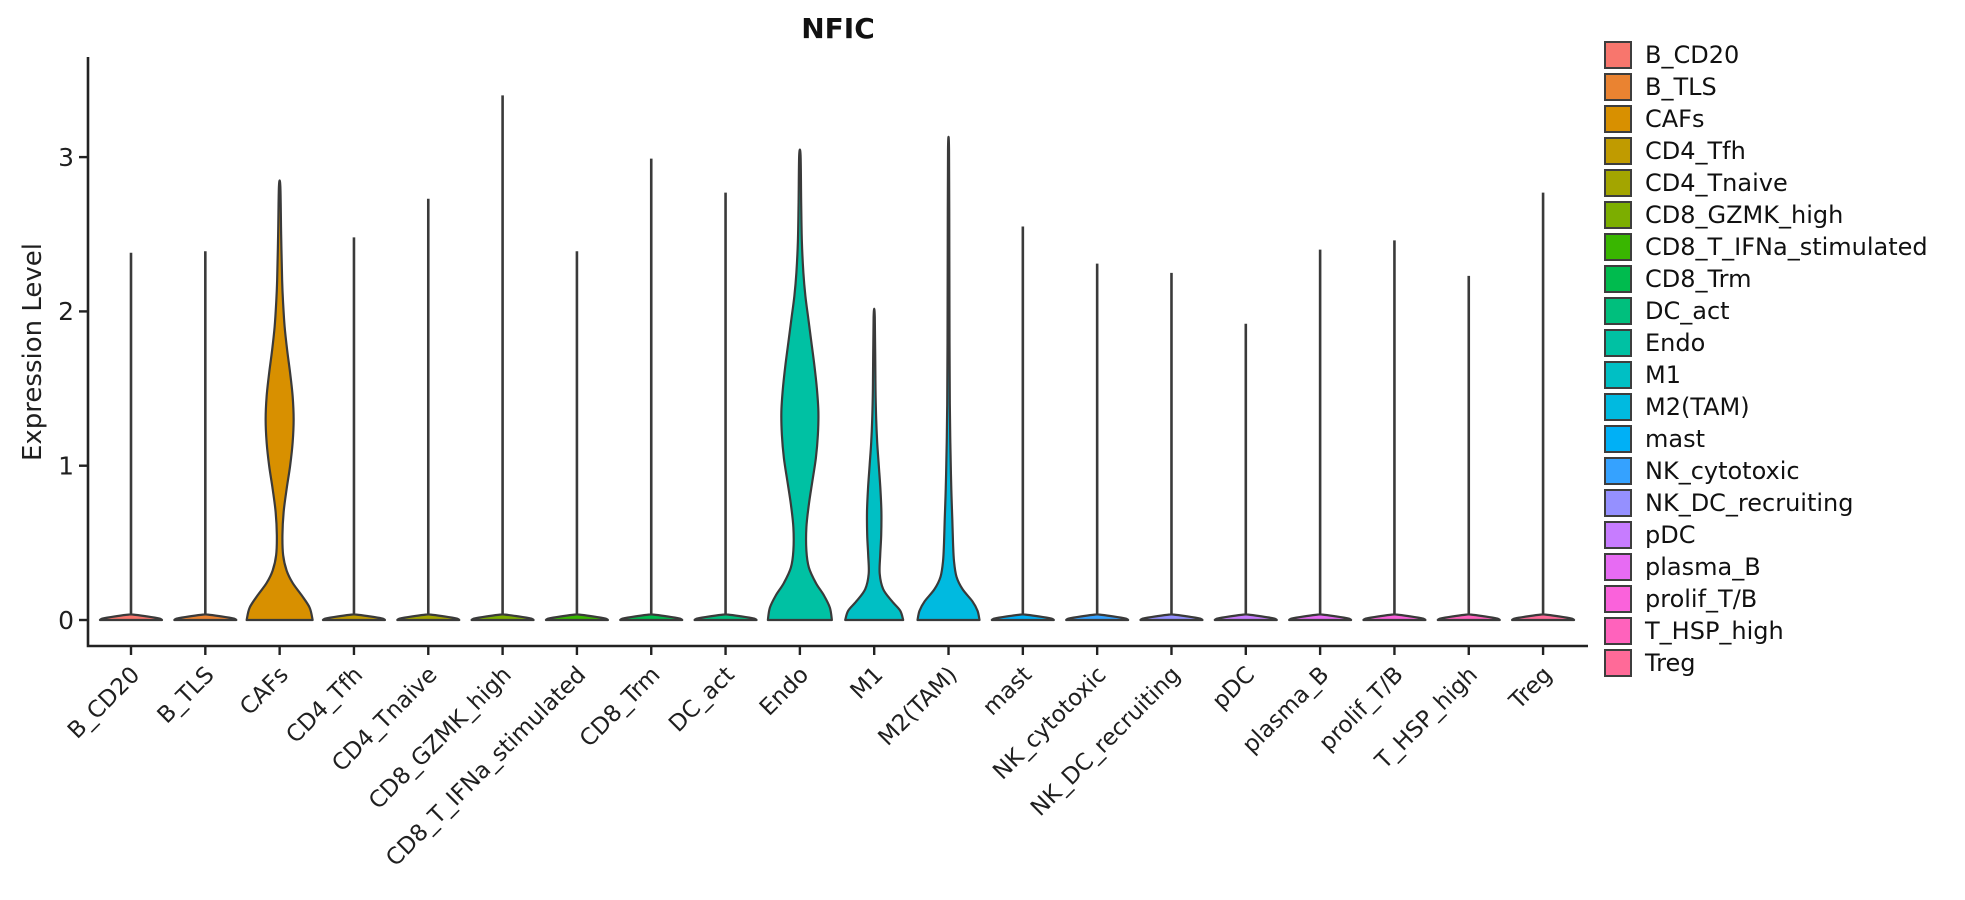 The image size is (1965, 900). Describe the element at coordinates (1171, 617) in the screenshot. I see `violin-NK_DC_recruiting` at that location.